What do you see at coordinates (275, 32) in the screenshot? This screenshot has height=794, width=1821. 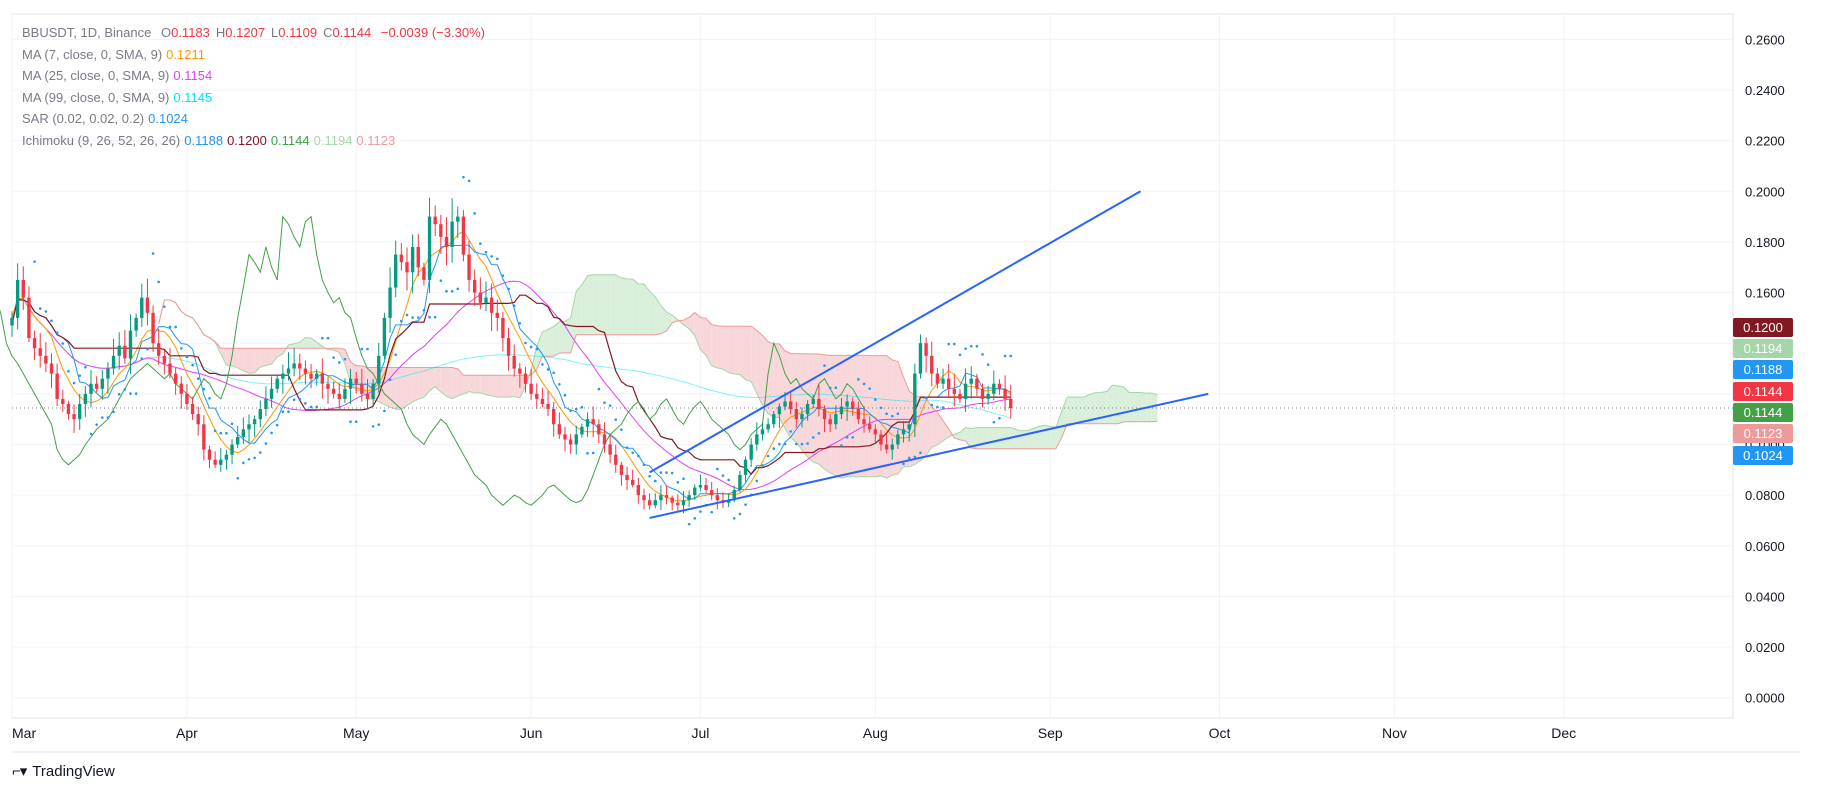 I see `ohlc-key-l: L` at bounding box center [275, 32].